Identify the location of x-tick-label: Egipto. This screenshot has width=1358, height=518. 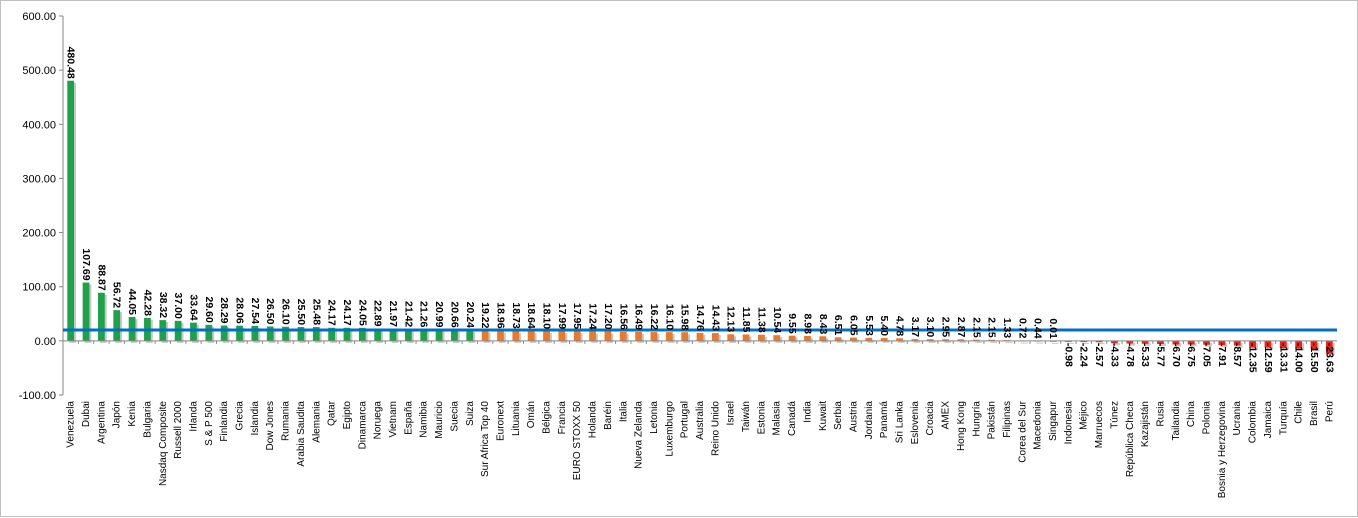
(347, 415).